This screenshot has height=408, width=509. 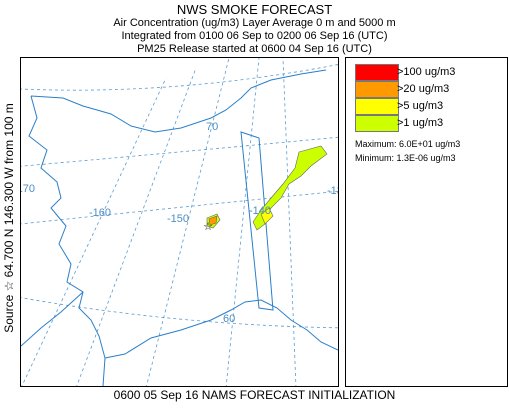 I want to click on source-location-label: Source ☆ 64.700 N 146.300 W from 100 m, so click(x=9, y=218).